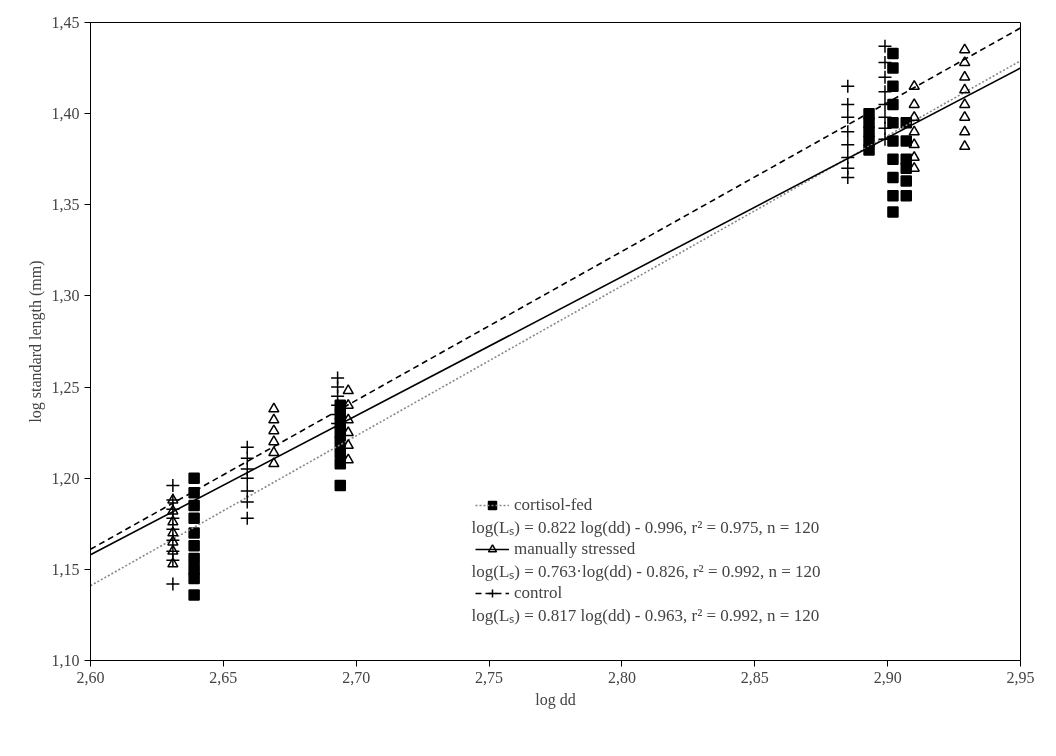 This screenshot has height=756, width=1056. I want to click on y-tick-label: 1,20, so click(65, 478).